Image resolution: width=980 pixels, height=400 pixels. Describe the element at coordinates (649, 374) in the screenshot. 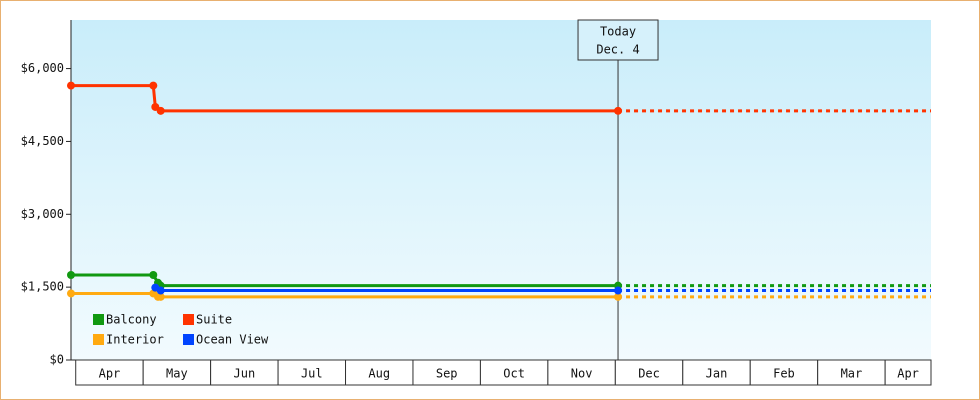

I see `x-tick-label: Dec` at that location.